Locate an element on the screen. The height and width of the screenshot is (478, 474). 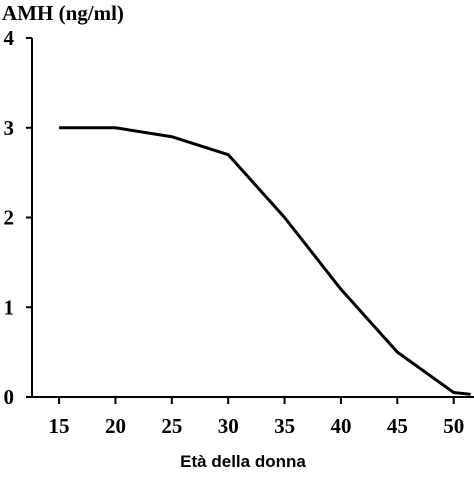
y-tick-label: 0 is located at coordinates (9, 397).